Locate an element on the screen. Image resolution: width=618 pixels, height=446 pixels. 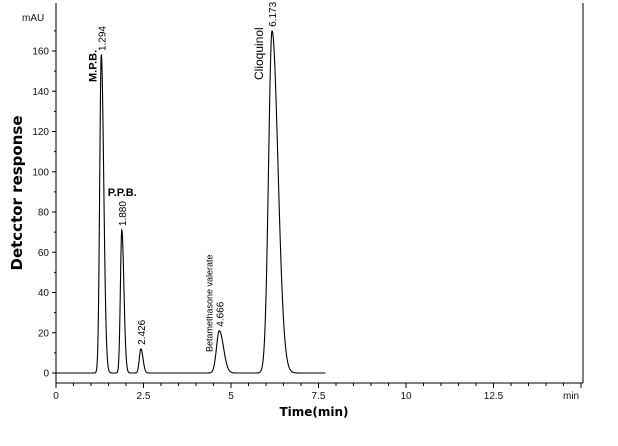
x-tick-label: 0 is located at coordinates (56, 396).